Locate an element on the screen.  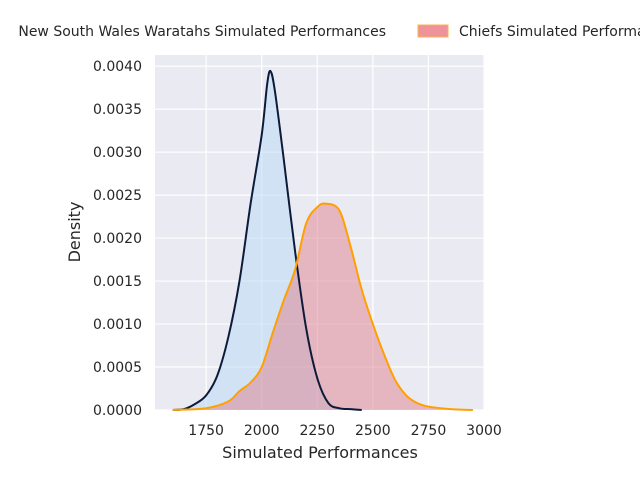
y-tick-label: 0.0035 is located at coordinates (117, 110).